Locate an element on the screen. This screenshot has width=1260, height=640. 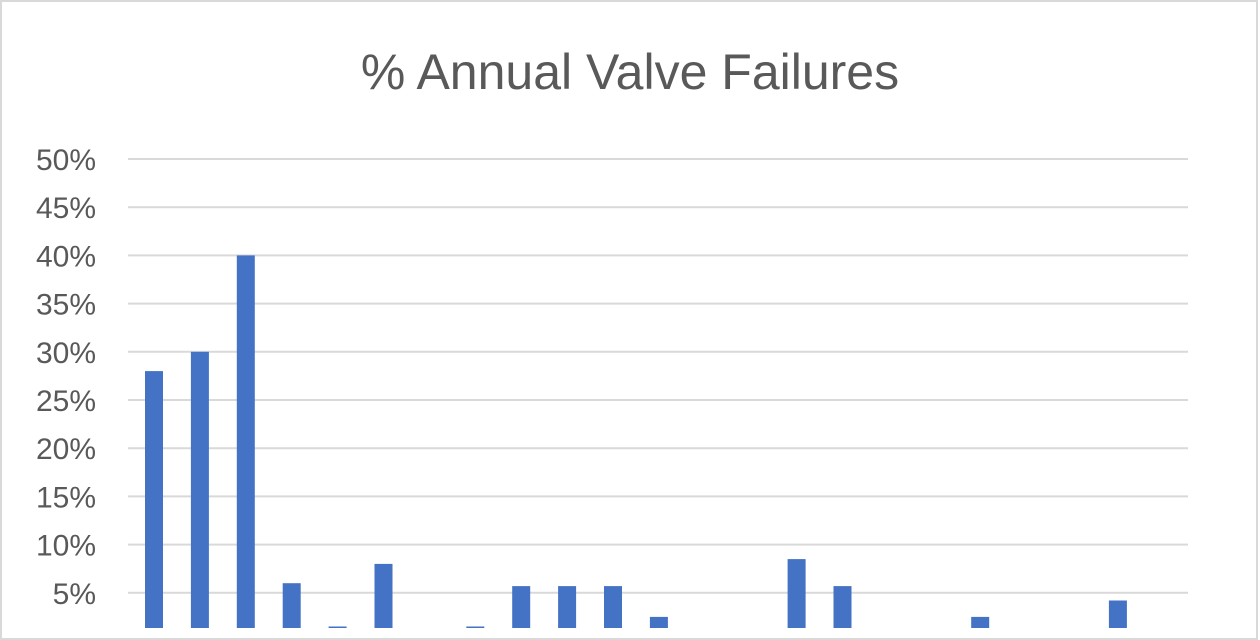
y-tick-label: 10% is located at coordinates (66, 546).